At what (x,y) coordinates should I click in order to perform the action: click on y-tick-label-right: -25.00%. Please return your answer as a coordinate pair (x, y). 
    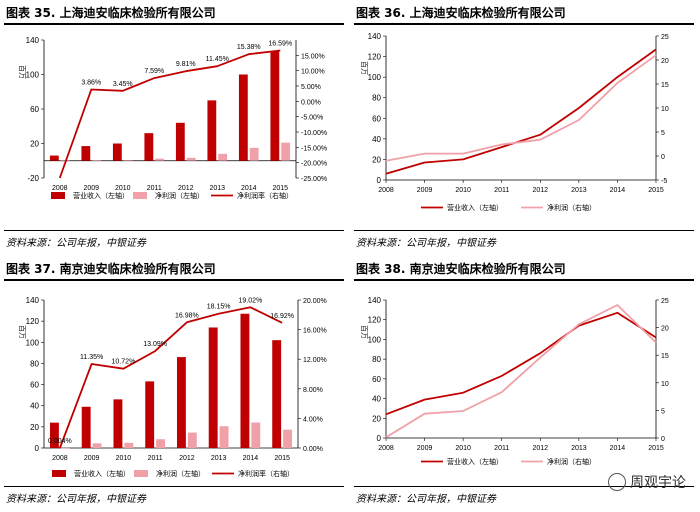
    Looking at the image, I should click on (314, 179).